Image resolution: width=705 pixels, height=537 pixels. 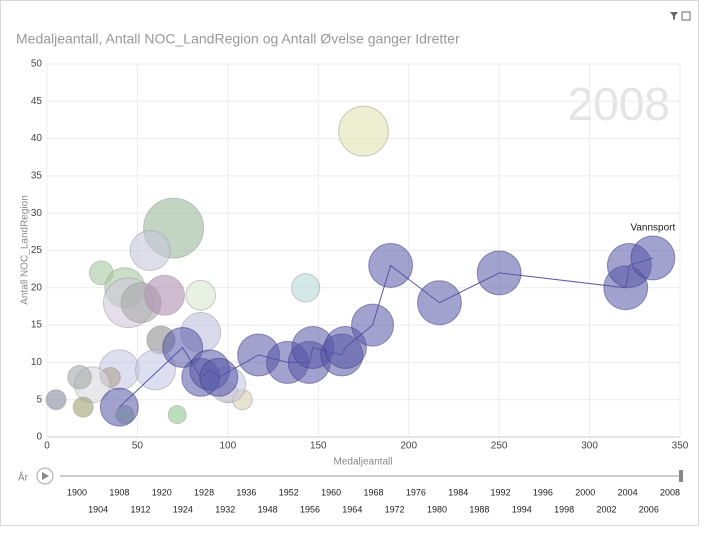 What do you see at coordinates (37, 325) in the screenshot?
I see `y-tick-label: 15` at bounding box center [37, 325].